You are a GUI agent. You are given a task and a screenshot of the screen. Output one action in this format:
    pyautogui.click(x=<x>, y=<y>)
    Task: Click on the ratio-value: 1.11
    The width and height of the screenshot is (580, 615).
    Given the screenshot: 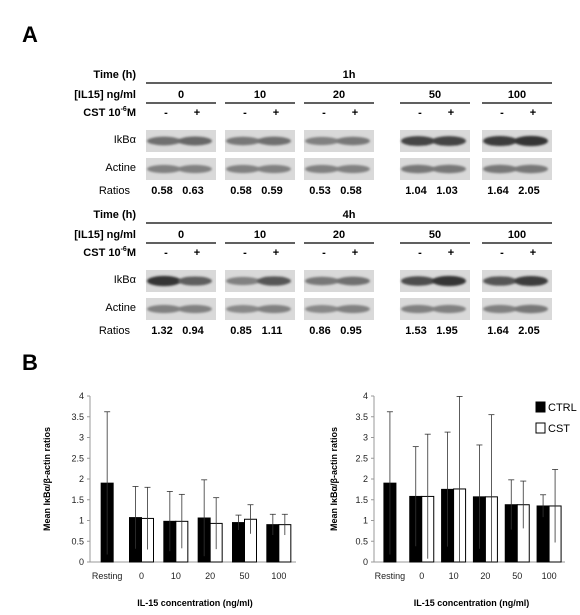 What is the action you would take?
    pyautogui.click(x=272, y=331)
    